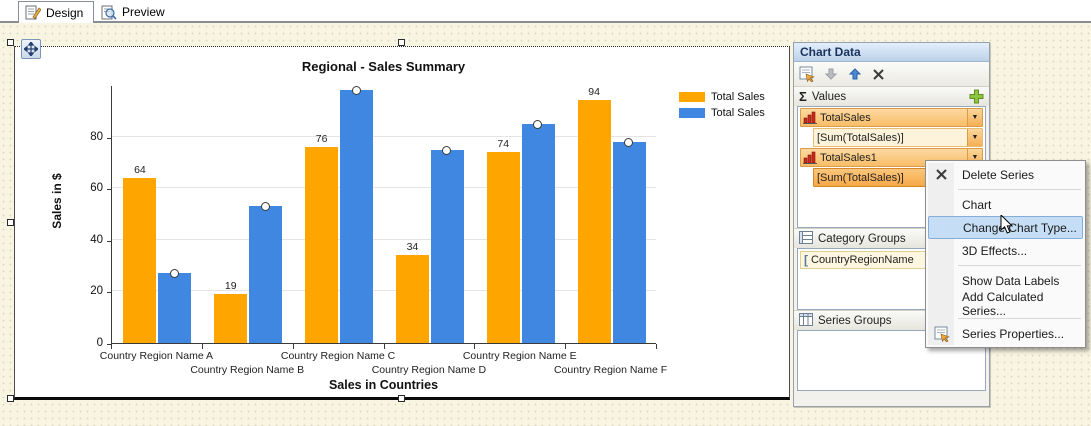  Describe the element at coordinates (96, 239) in the screenshot. I see `y-tick-label: 40` at that location.